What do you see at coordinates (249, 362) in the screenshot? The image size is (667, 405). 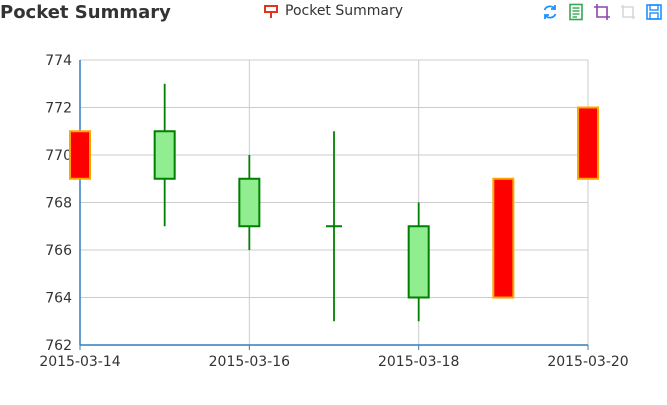 I see `x-tick-label: 2015-03-16` at bounding box center [249, 362].